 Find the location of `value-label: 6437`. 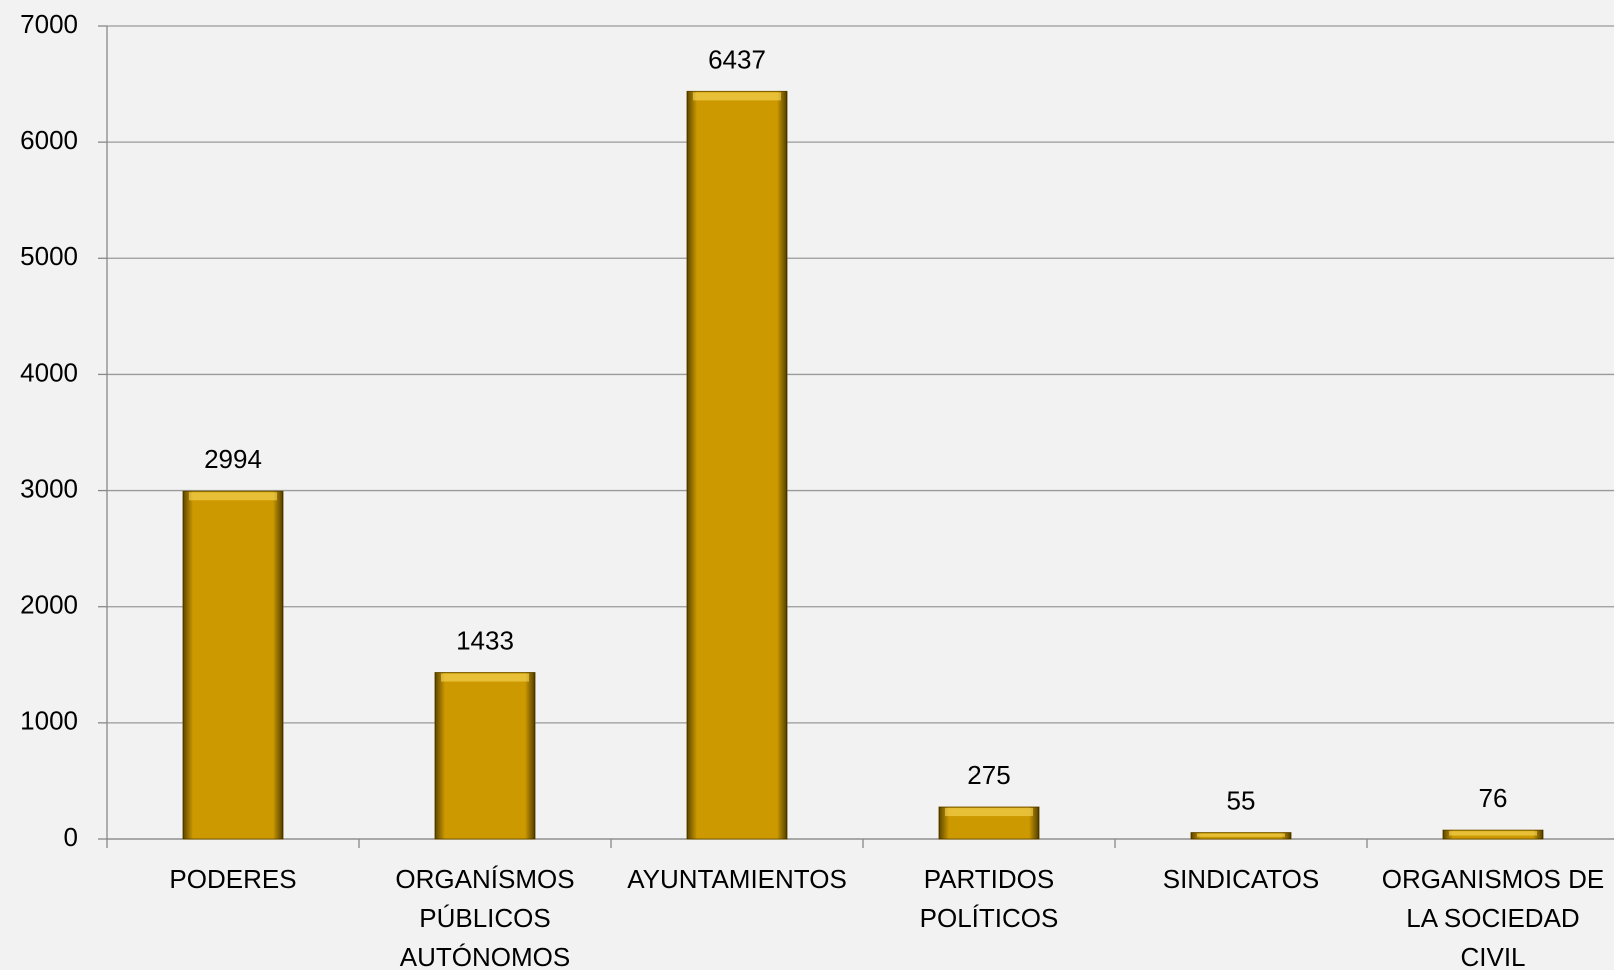

value-label: 6437 is located at coordinates (737, 59).